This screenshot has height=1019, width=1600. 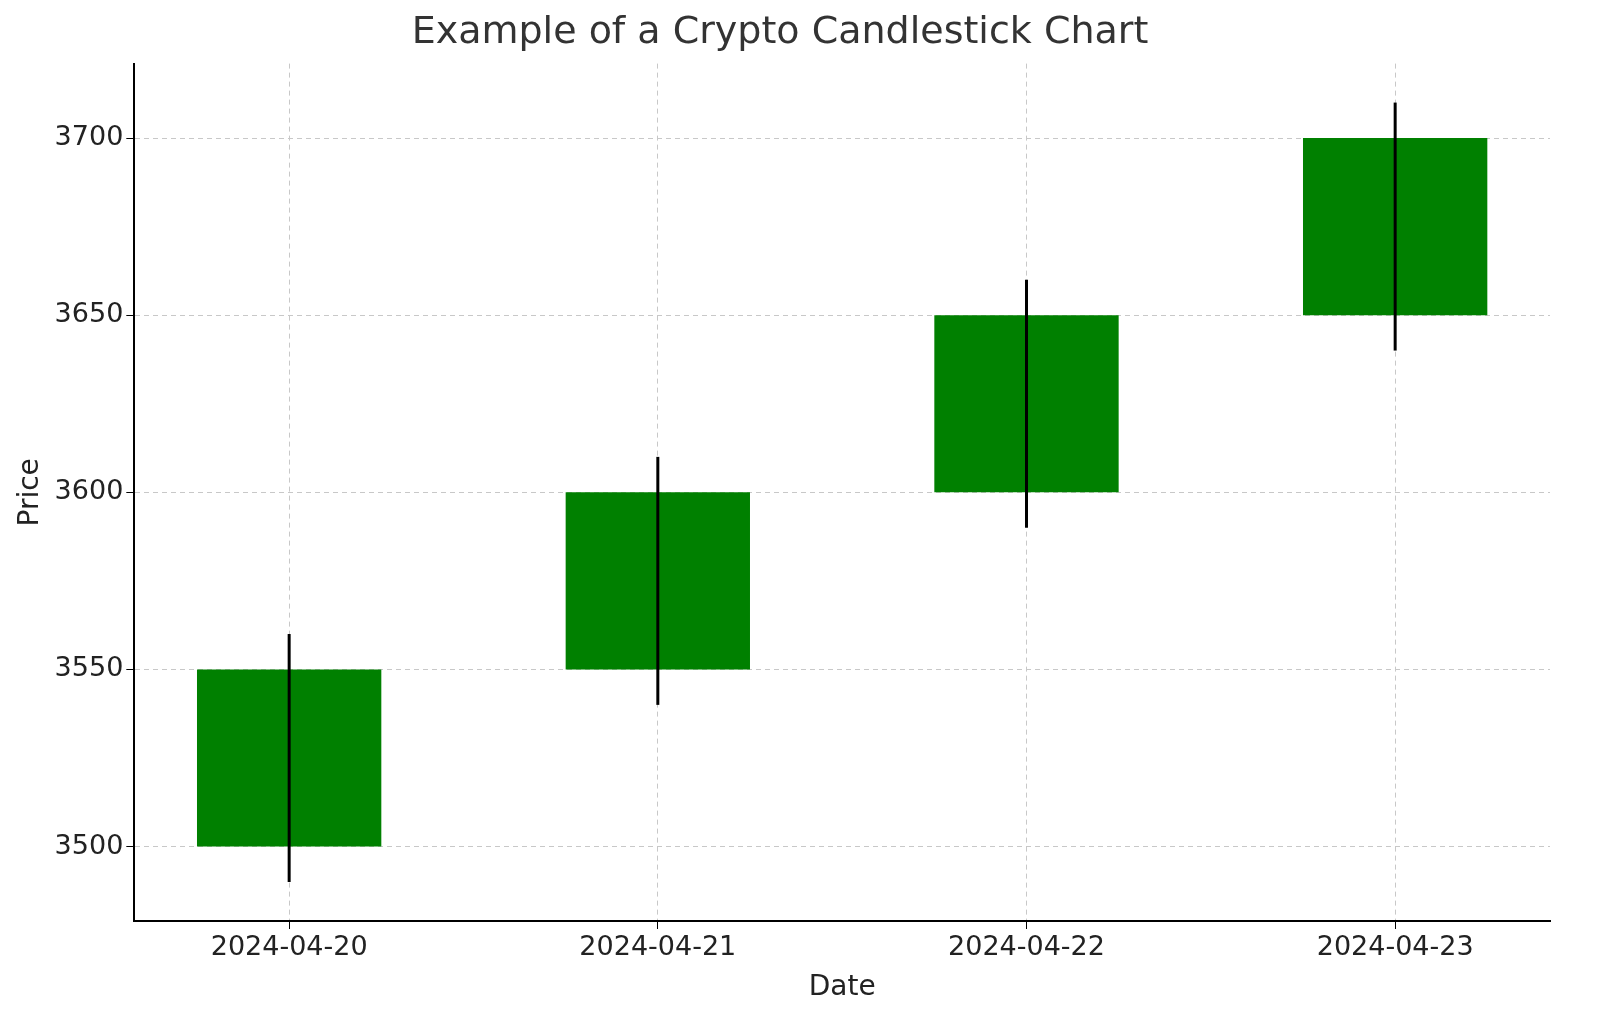 I want to click on y-tick-label: 3500, so click(x=89, y=844).